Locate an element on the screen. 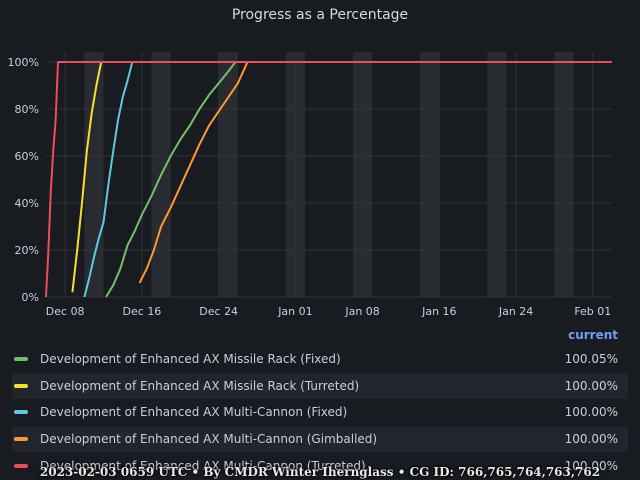 The image size is (640, 480). y-tick-label: 40% is located at coordinates (27, 203).